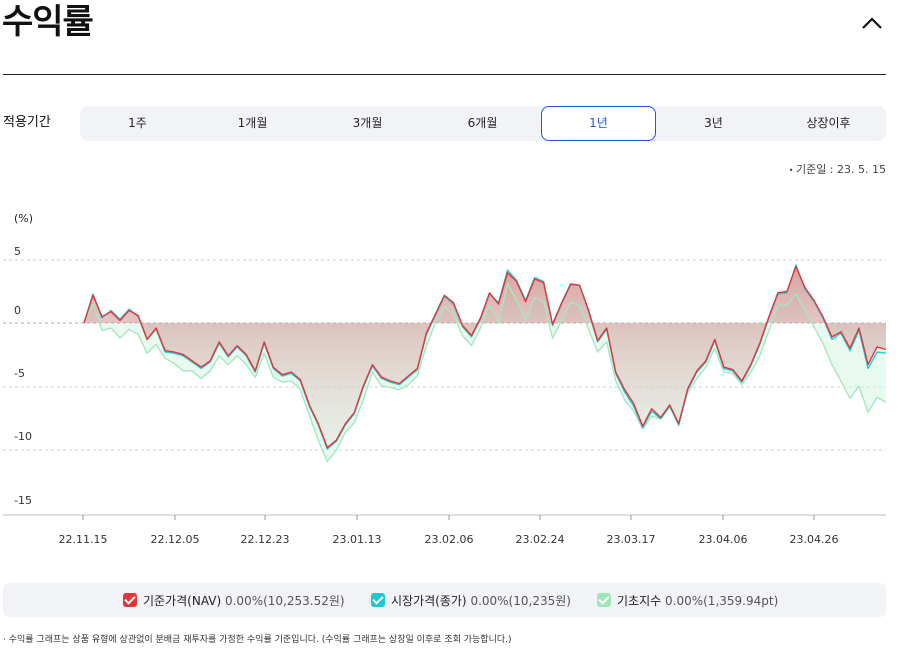 The image size is (901, 671). Describe the element at coordinates (182, 601) in the screenshot. I see `legend-label: 기준가격(NAV)` at that location.